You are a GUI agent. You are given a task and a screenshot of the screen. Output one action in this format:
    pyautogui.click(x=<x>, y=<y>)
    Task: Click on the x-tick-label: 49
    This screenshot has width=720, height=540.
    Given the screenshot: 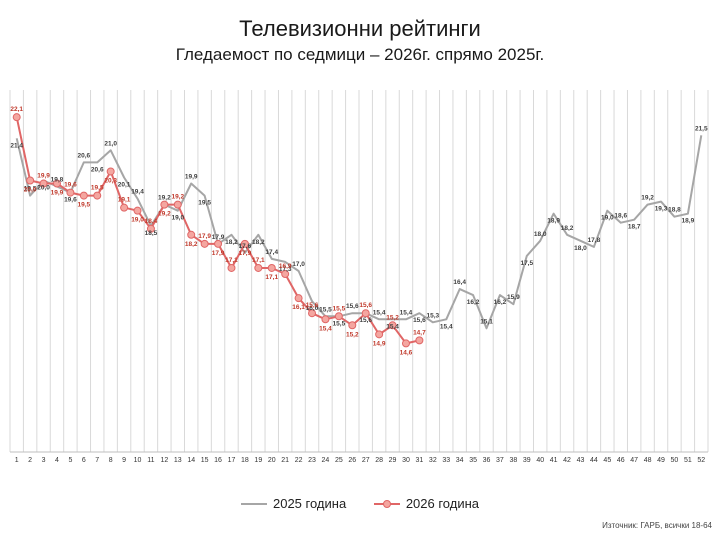 What is the action you would take?
    pyautogui.click(x=661, y=460)
    